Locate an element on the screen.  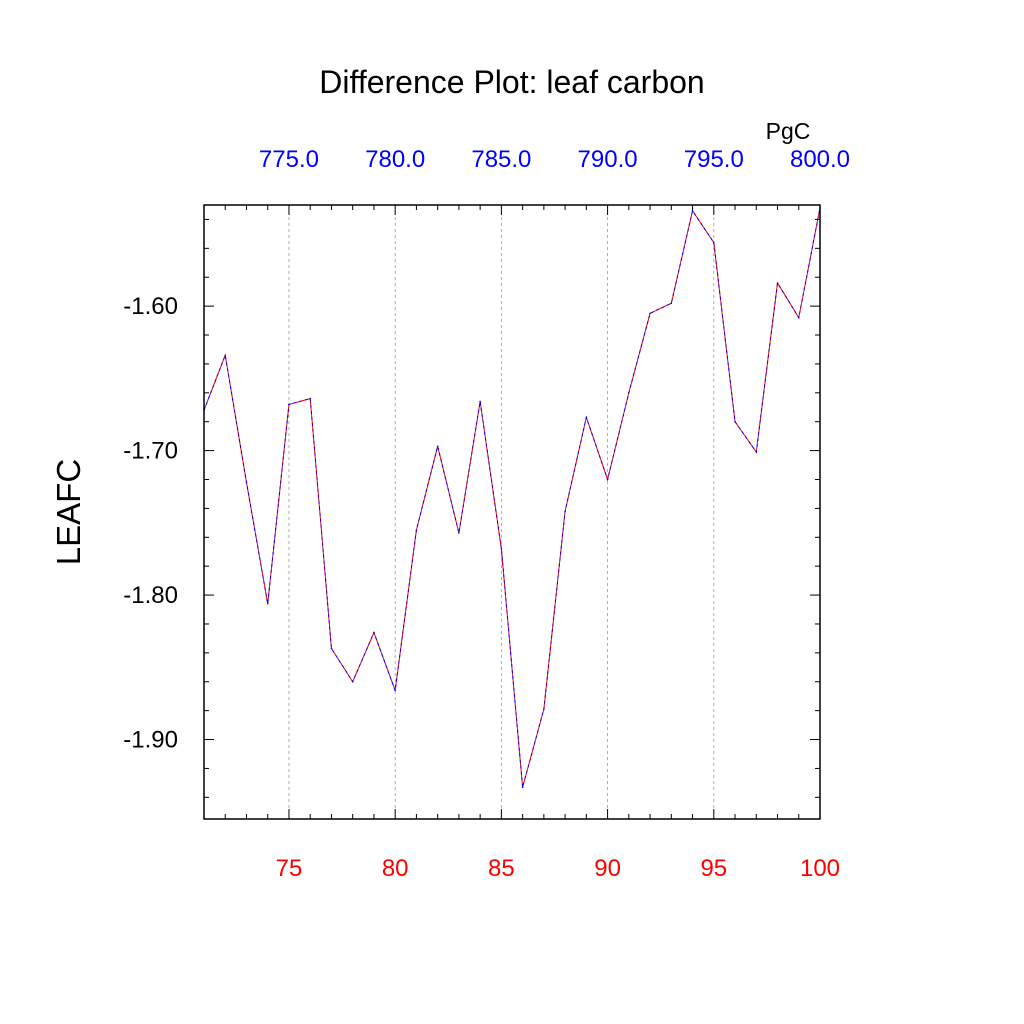
y-tick-label: -1.60 is located at coordinates (150, 306).